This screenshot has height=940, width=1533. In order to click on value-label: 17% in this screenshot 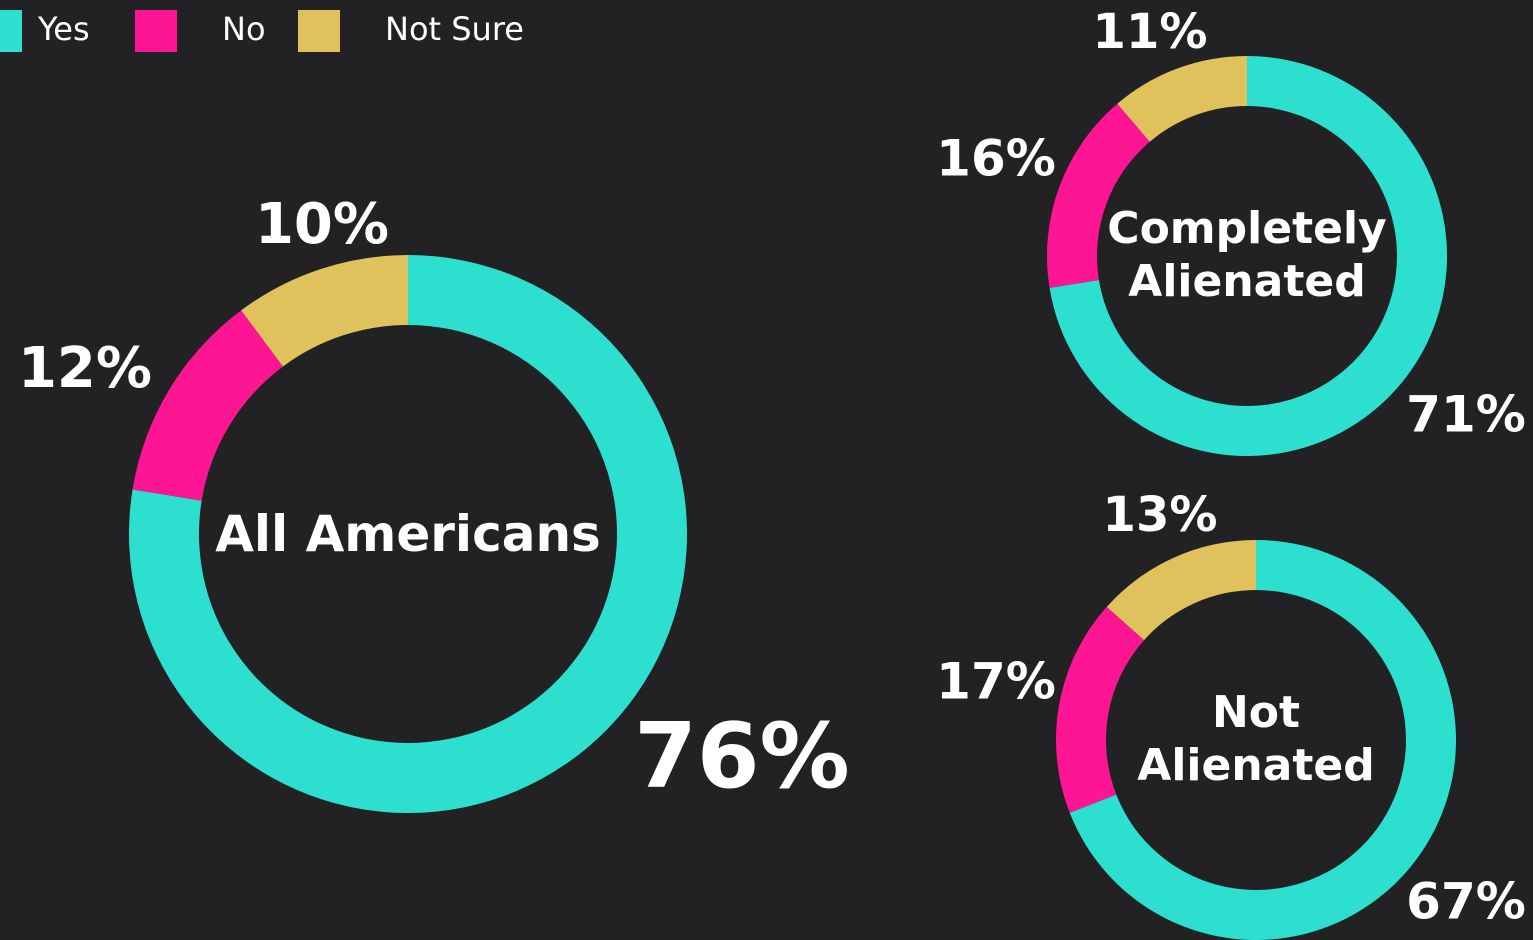, I will do `click(996, 682)`.